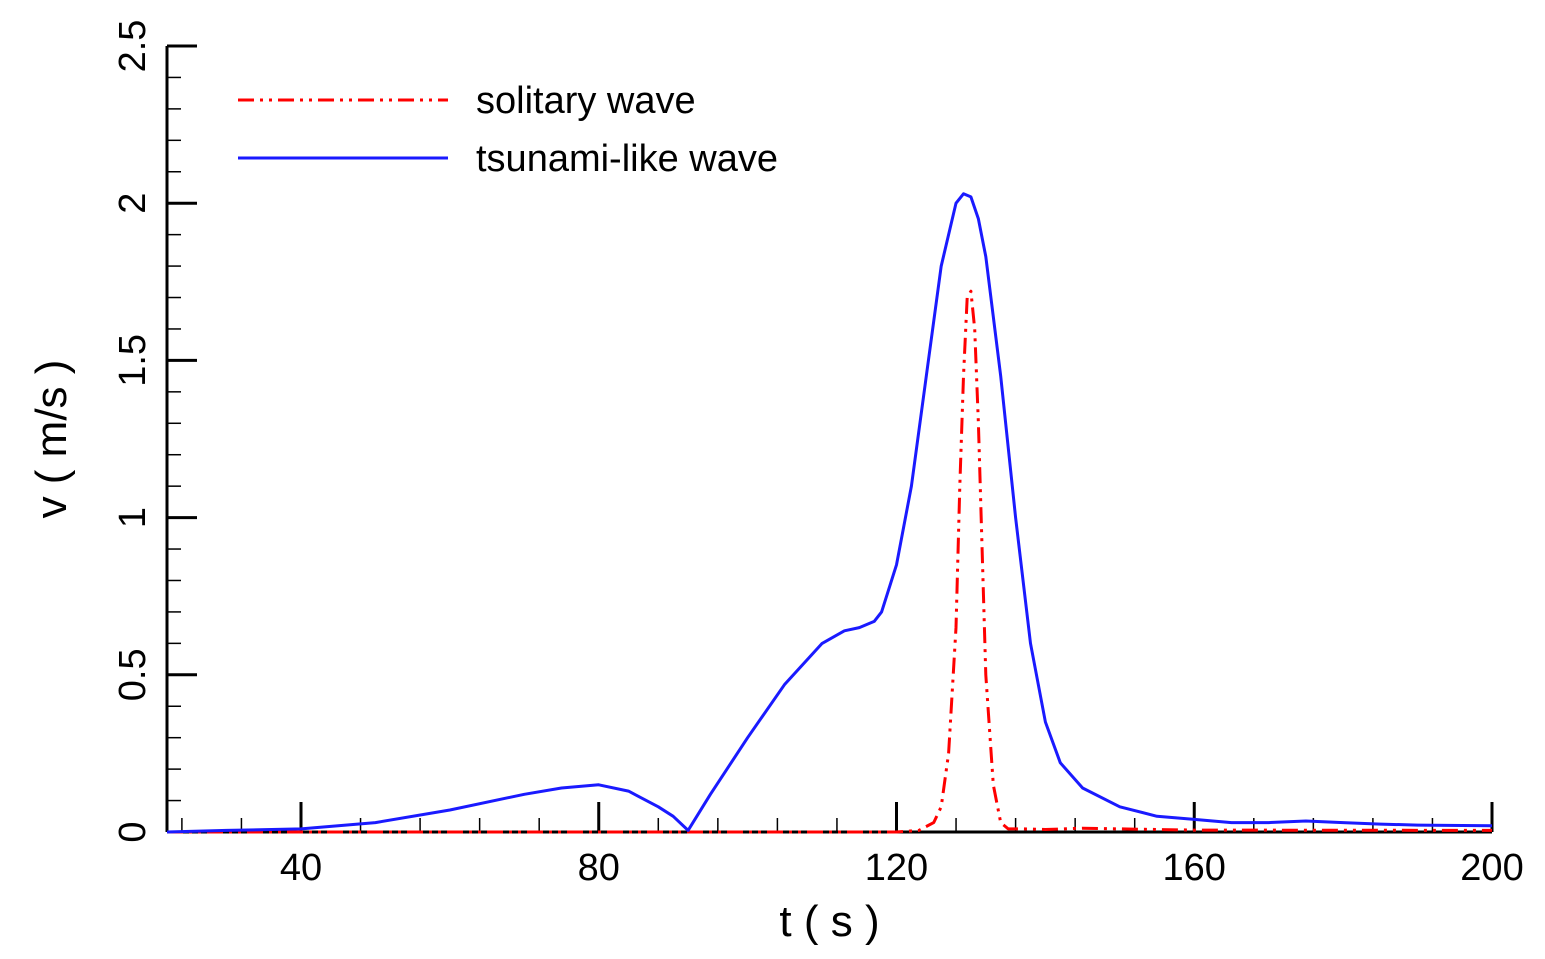 The height and width of the screenshot is (959, 1545). Describe the element at coordinates (133, 517) in the screenshot. I see `y-tick-label: 1` at that location.